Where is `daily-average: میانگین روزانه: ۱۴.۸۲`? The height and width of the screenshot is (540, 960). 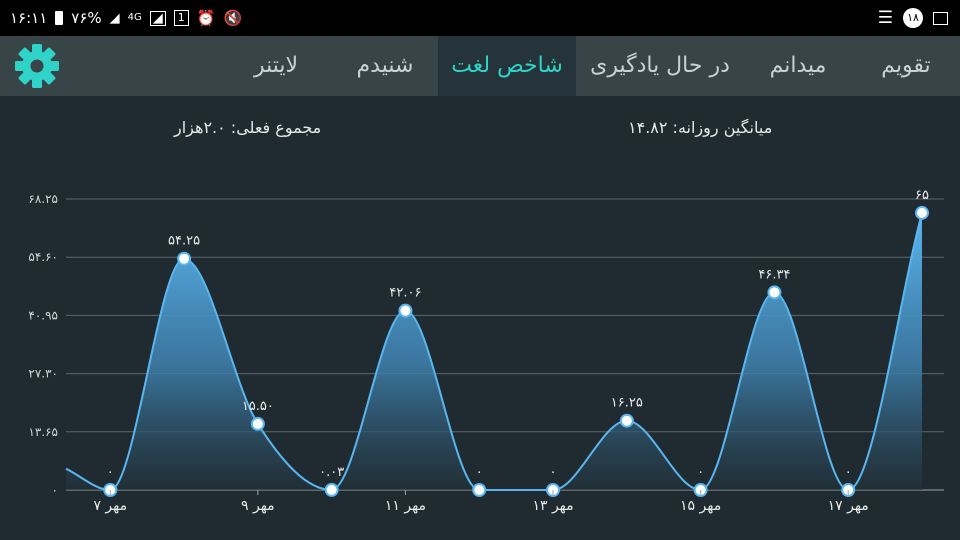
daily-average: میانگین روزانه: ۱۴.۸۲ is located at coordinates (700, 127).